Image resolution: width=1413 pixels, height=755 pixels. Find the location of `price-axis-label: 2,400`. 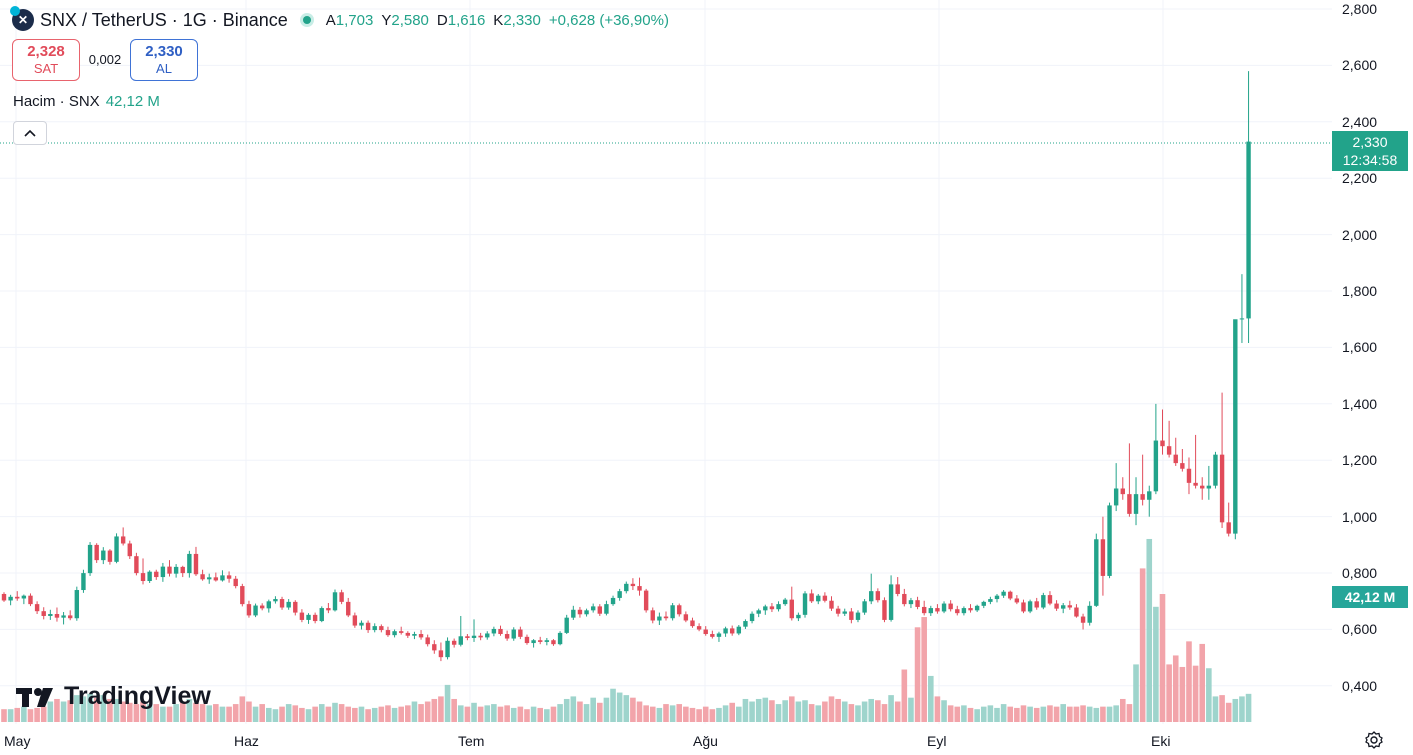

price-axis-label: 2,400 is located at coordinates (1360, 121).